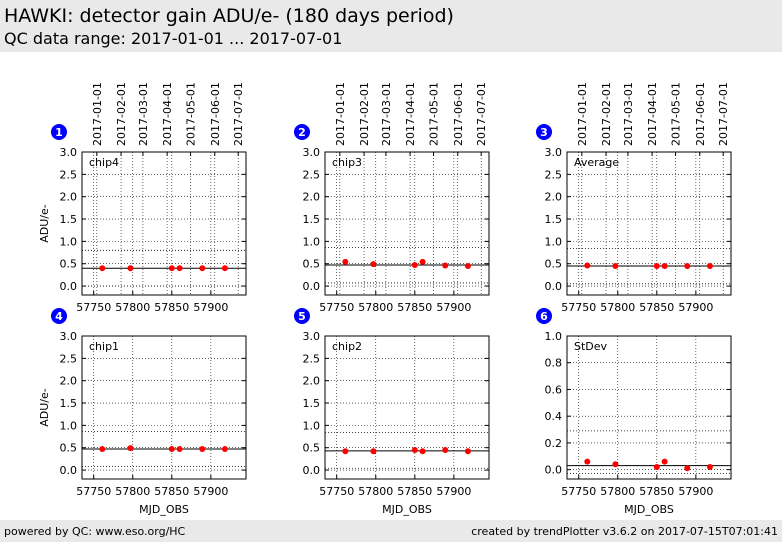  What do you see at coordinates (554, 416) in the screenshot?
I see `y-tick-label: 0.4` at bounding box center [554, 416].